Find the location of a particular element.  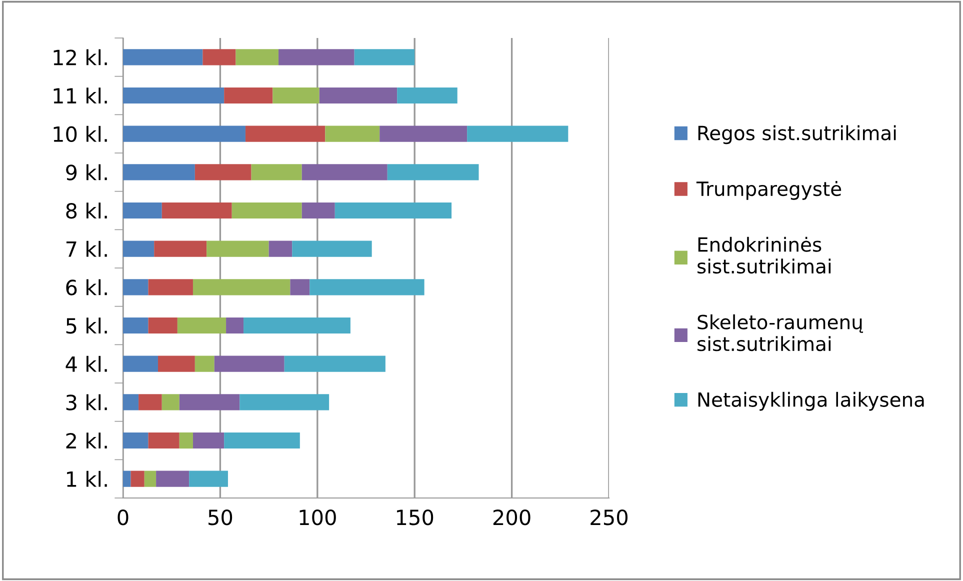

x-tick-label: 0 is located at coordinates (123, 517).